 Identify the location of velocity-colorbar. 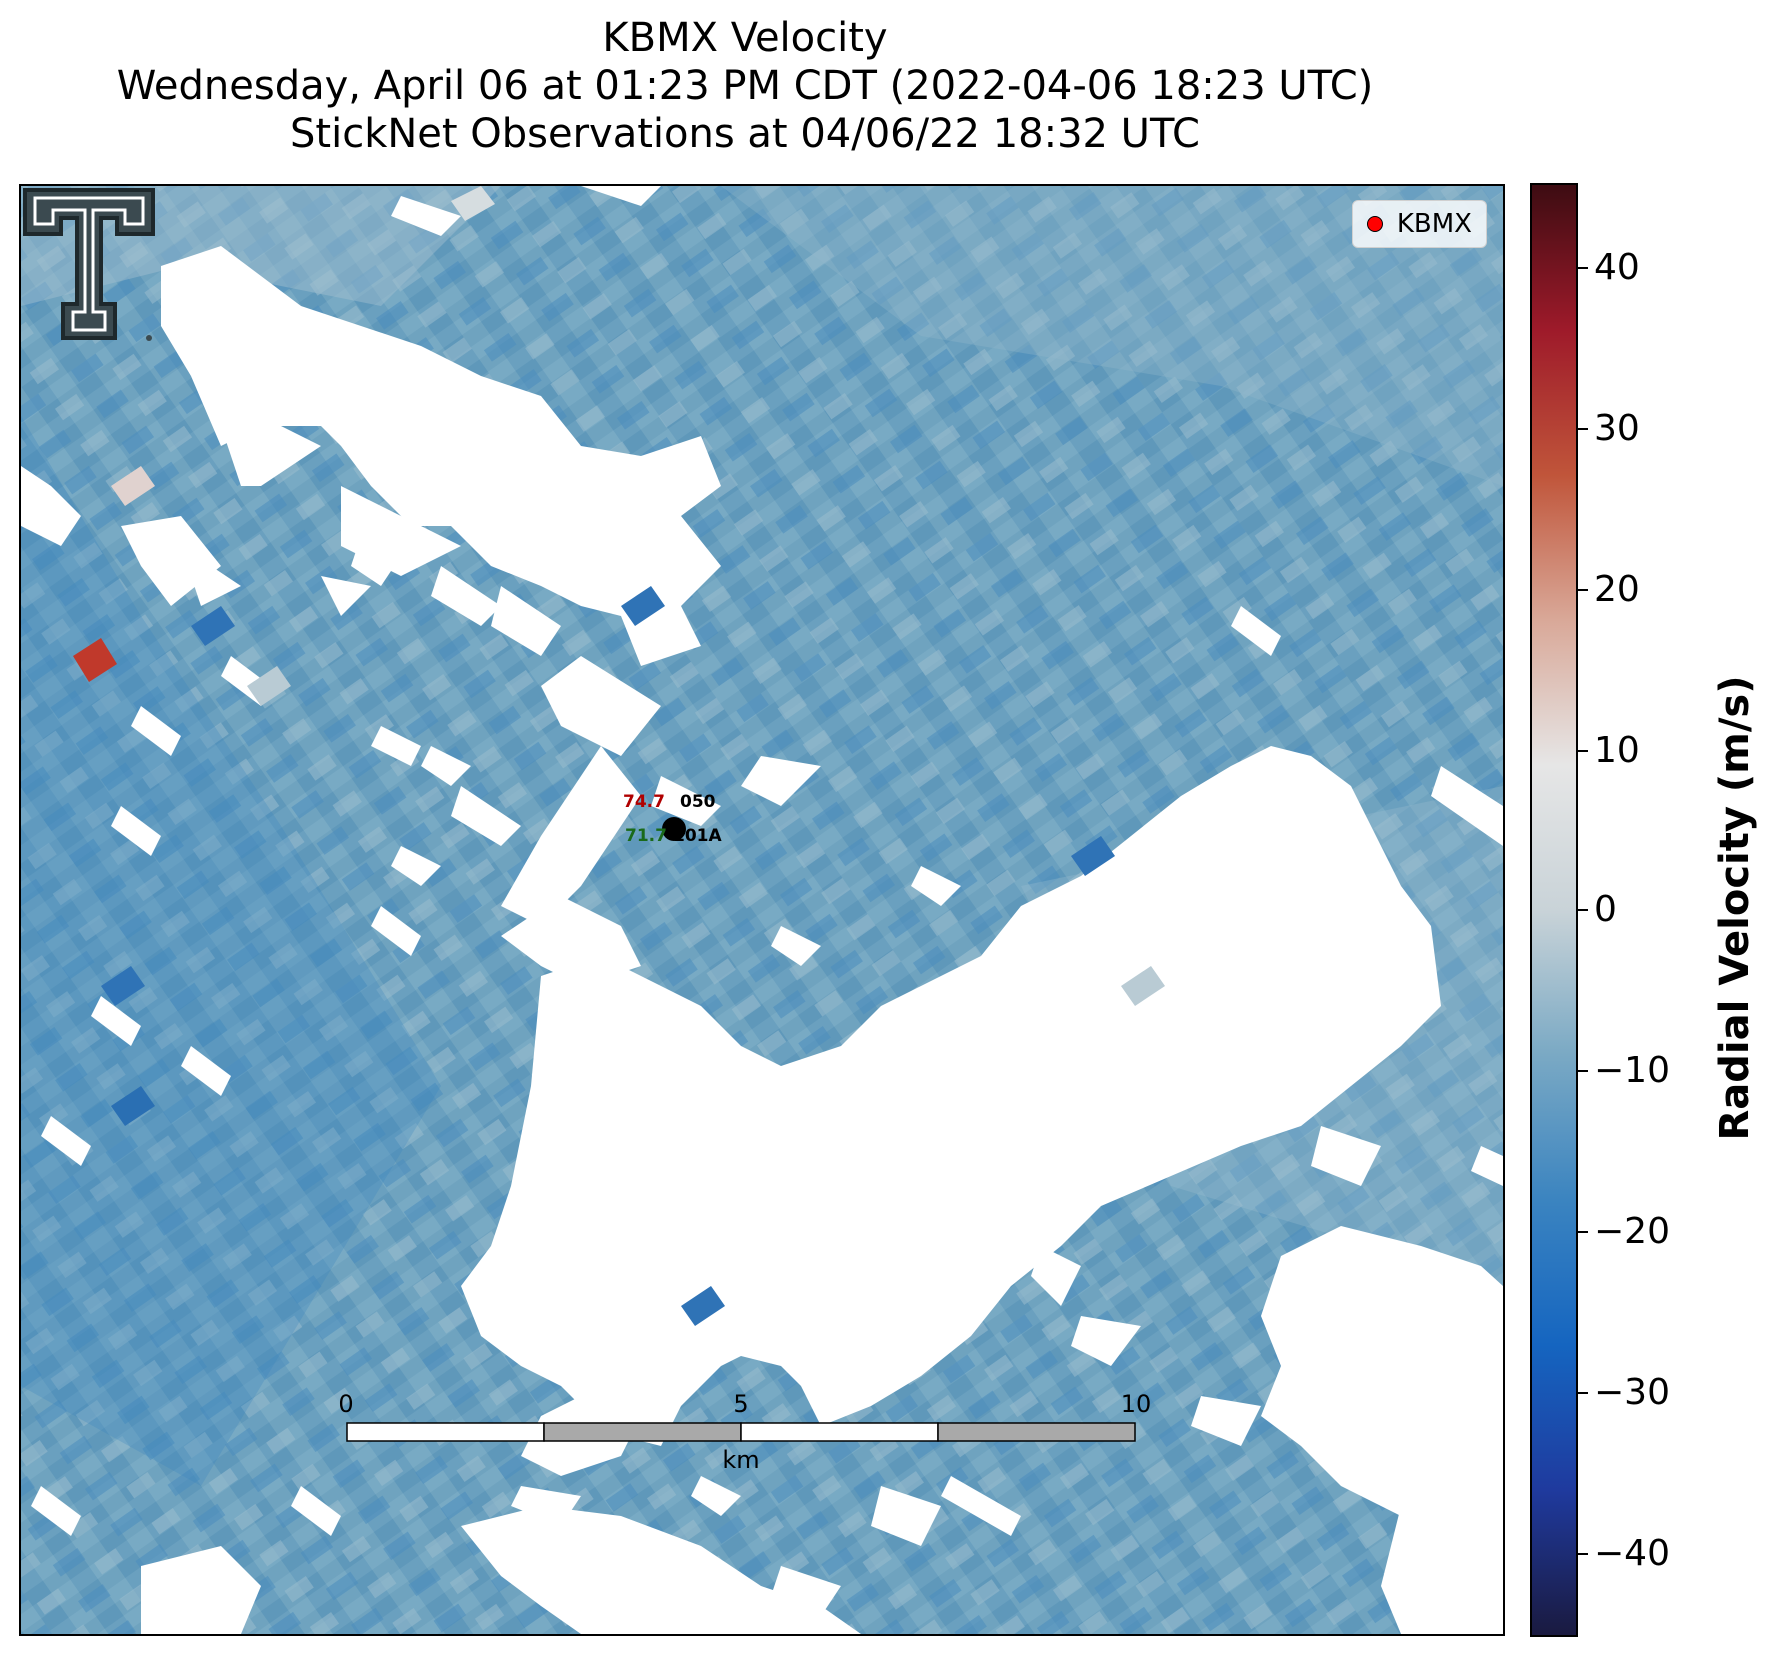
(1554, 910).